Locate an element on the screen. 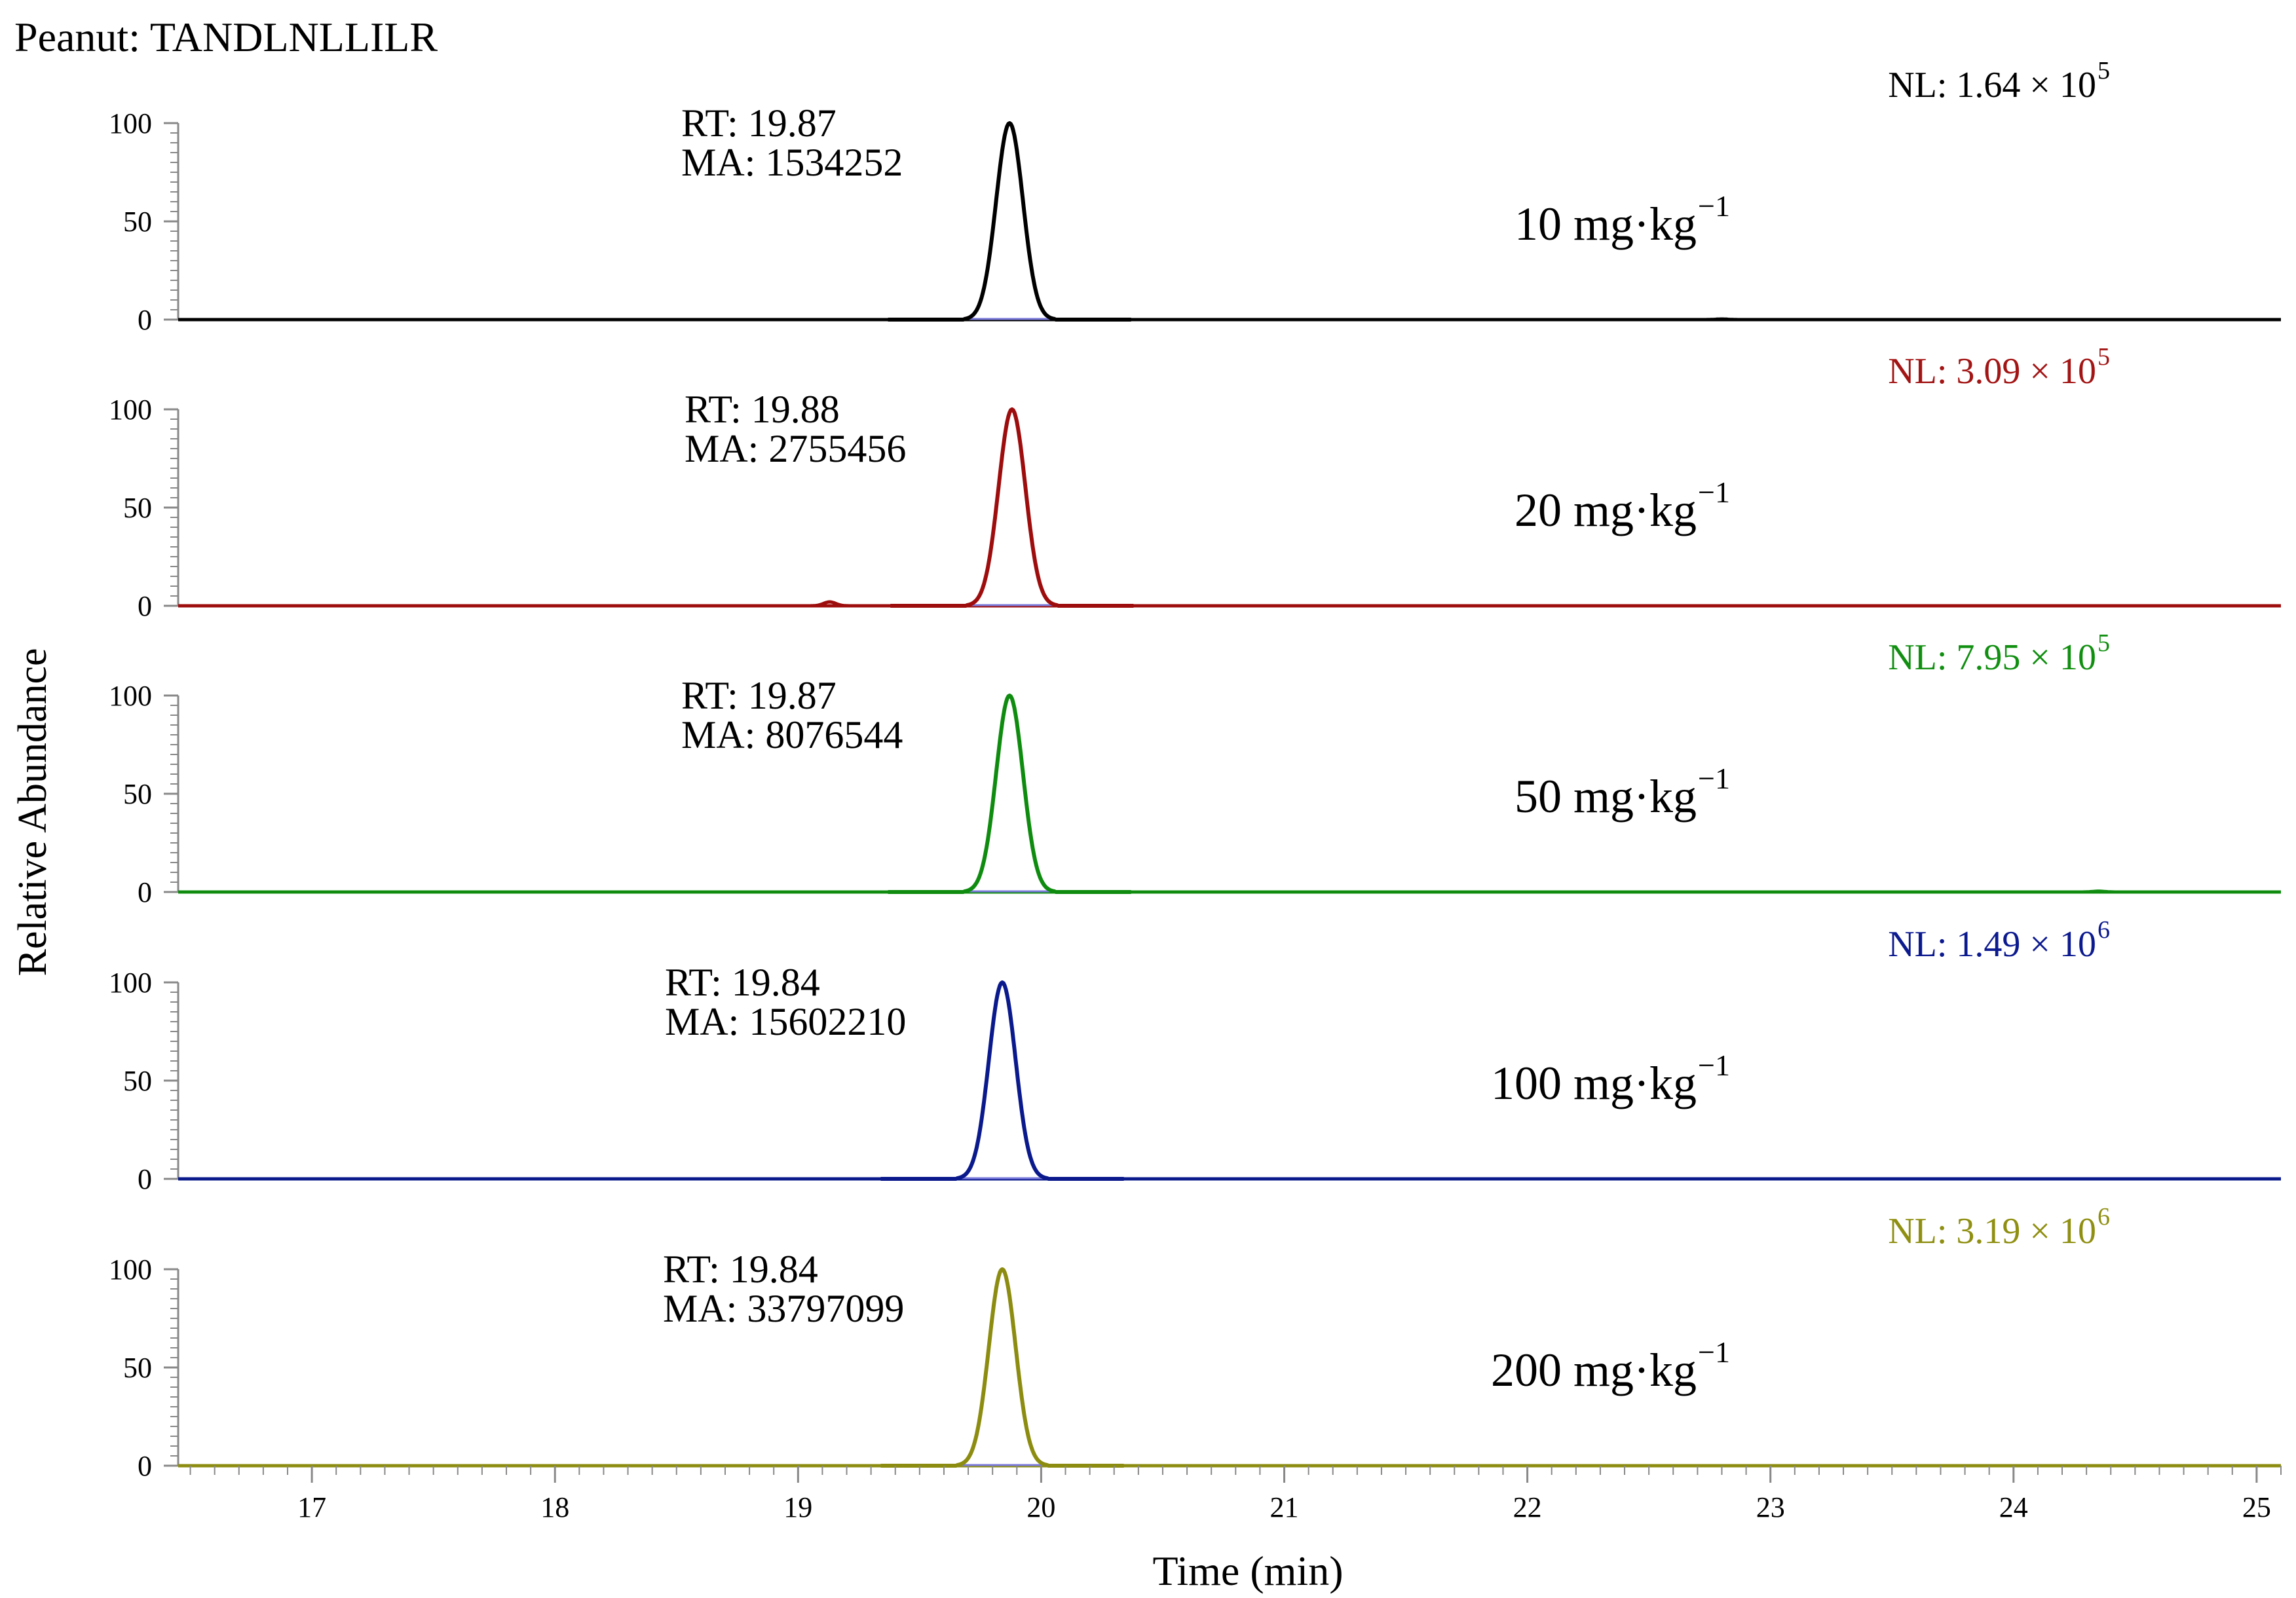 The height and width of the screenshot is (1598, 2296). concentration-label: 100 mg·kg is located at coordinates (1594, 1083).